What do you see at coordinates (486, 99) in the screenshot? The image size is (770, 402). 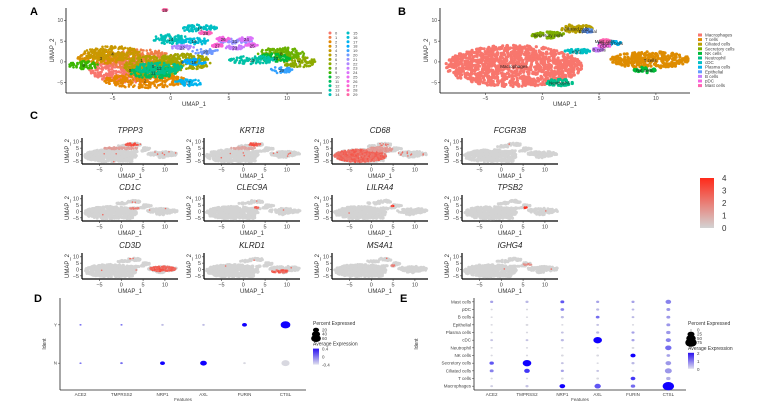 I see `x-tick-label: −5` at bounding box center [486, 99].